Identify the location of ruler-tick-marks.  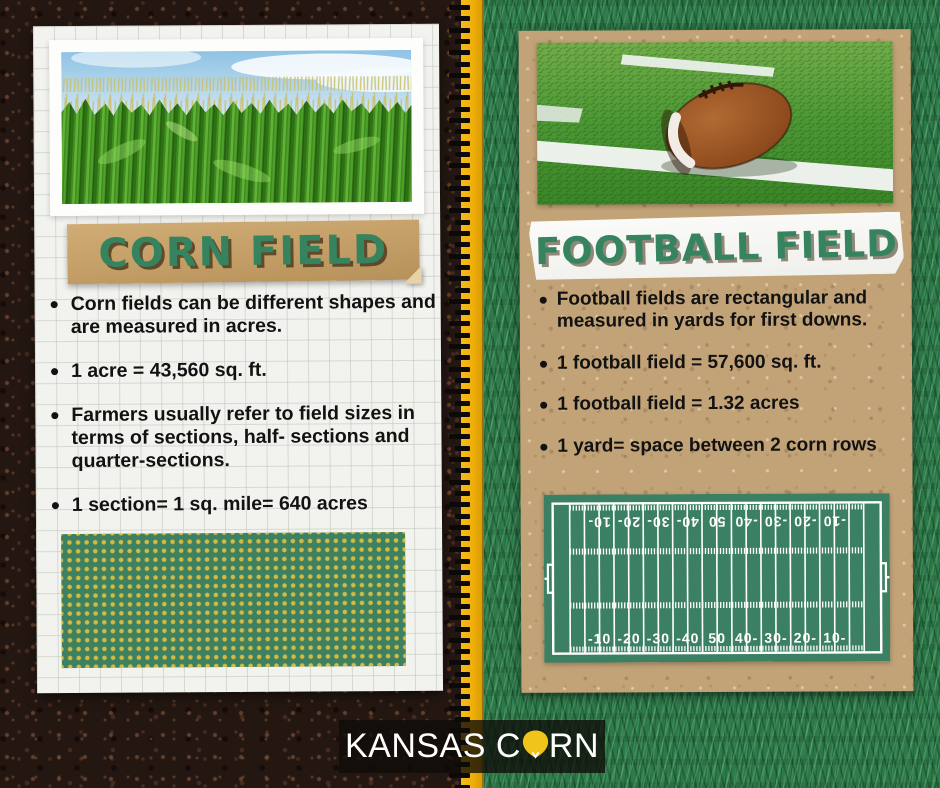
(462, 394).